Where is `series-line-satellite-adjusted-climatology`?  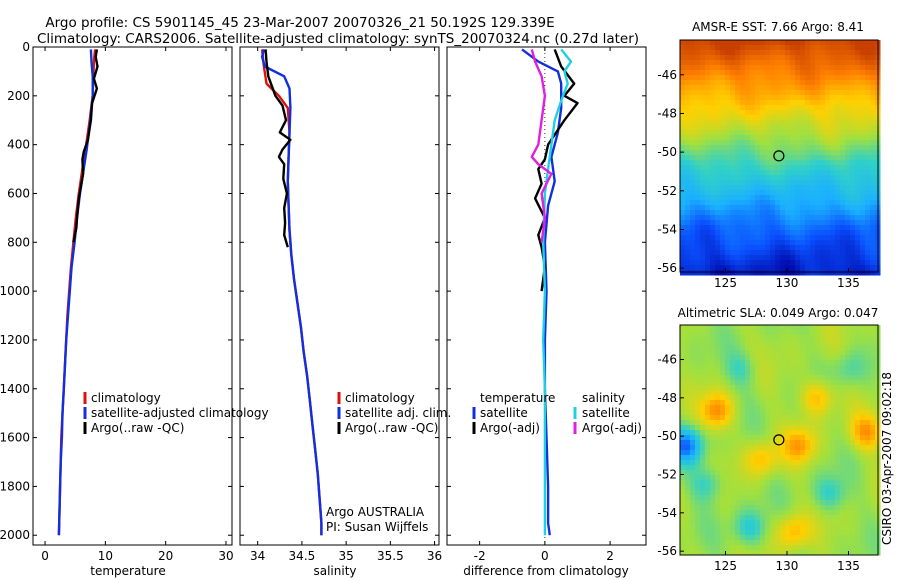
series-line-satellite-adjusted-climatology is located at coordinates (75, 292).